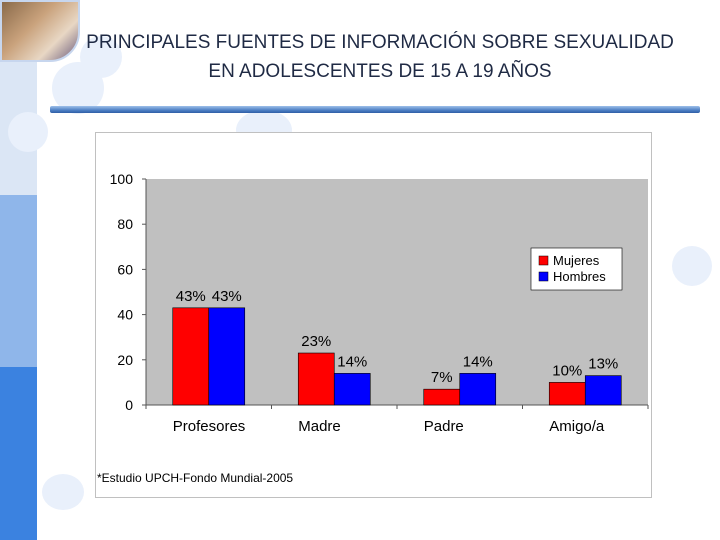  I want to click on data-label-mujeres: 10%, so click(567, 370).